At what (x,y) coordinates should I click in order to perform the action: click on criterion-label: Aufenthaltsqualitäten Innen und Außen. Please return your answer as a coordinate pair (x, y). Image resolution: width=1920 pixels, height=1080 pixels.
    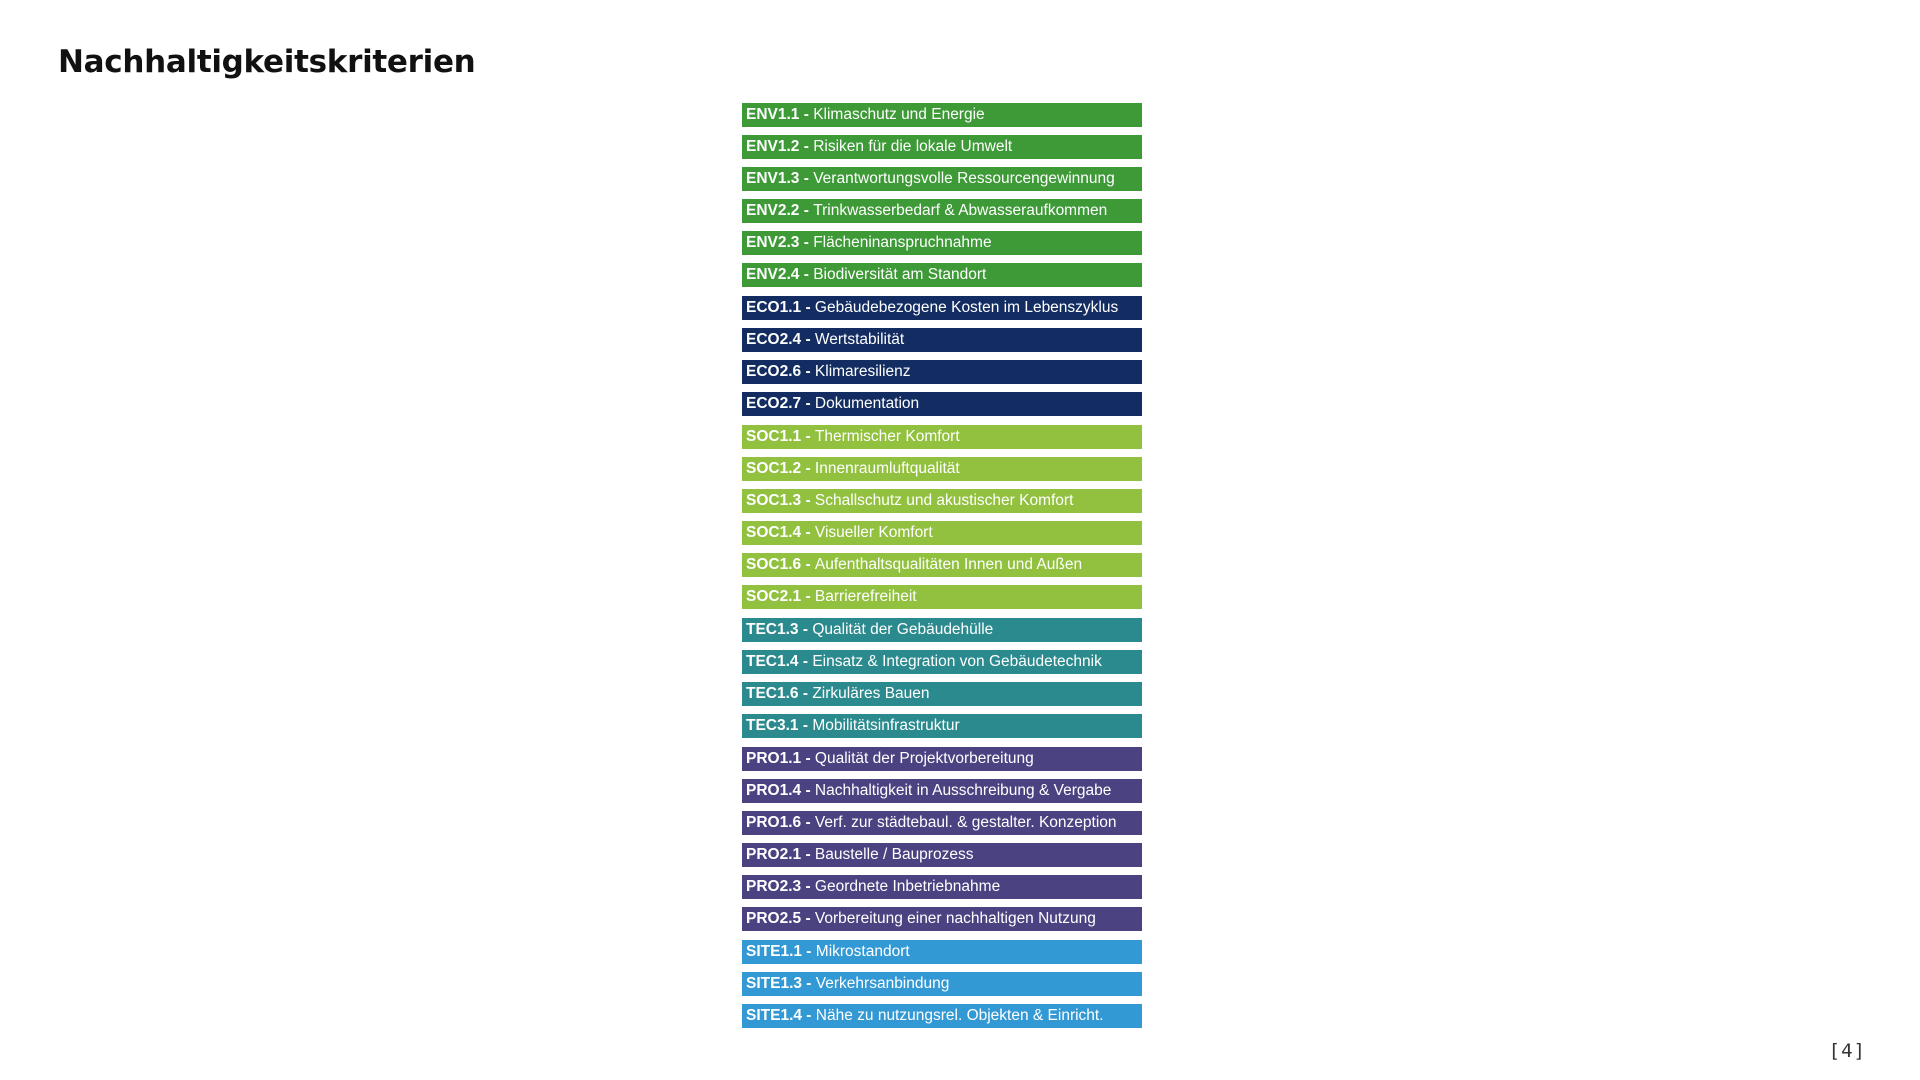
    Looking at the image, I should click on (948, 564).